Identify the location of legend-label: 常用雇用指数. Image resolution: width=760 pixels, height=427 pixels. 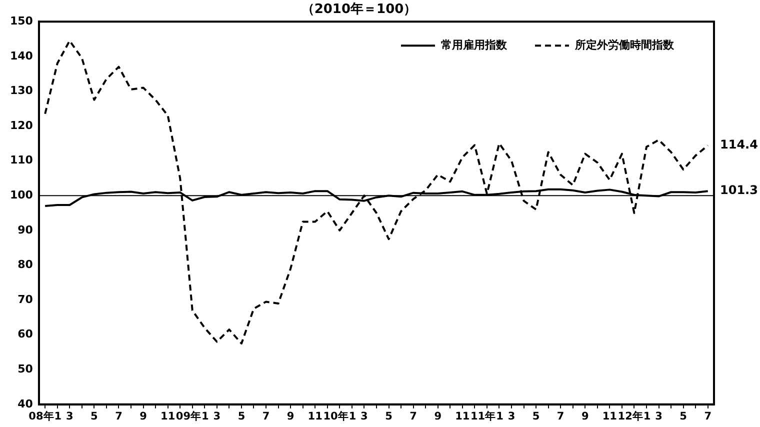
(474, 45).